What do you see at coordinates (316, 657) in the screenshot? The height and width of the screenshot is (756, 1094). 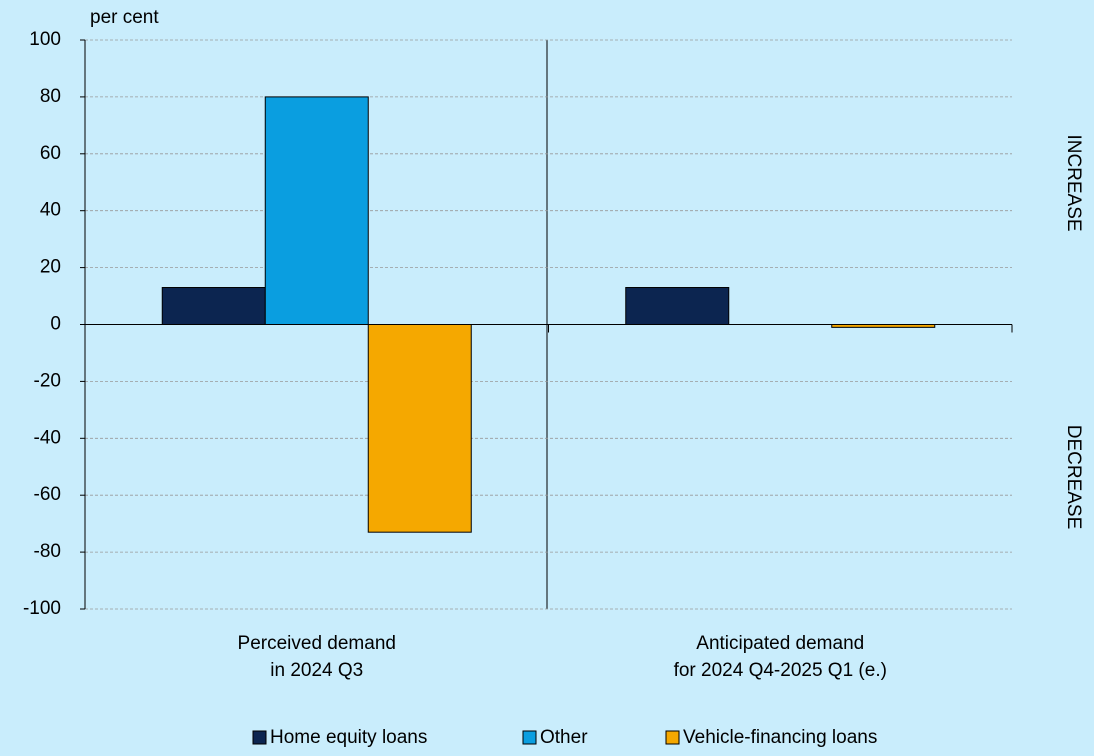 I see `x-tick-label: Perceived demand in 2024 Q3` at bounding box center [316, 657].